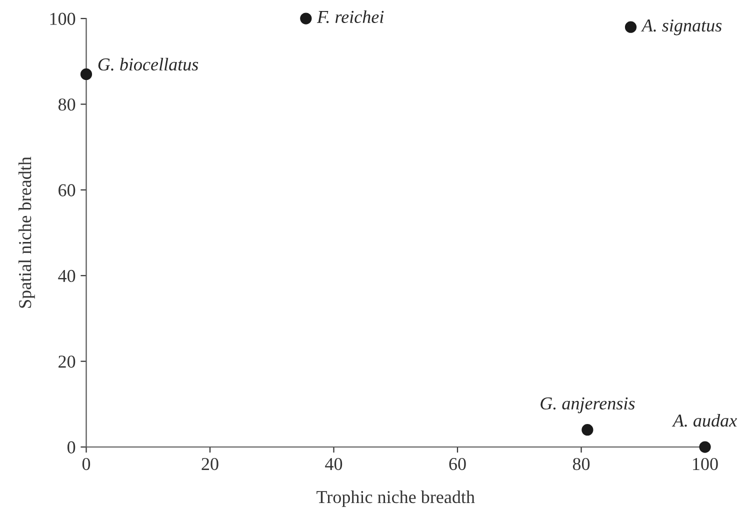 Image resolution: width=750 pixels, height=529 pixels. Describe the element at coordinates (705, 464) in the screenshot. I see `x-tick-label: 100` at that location.